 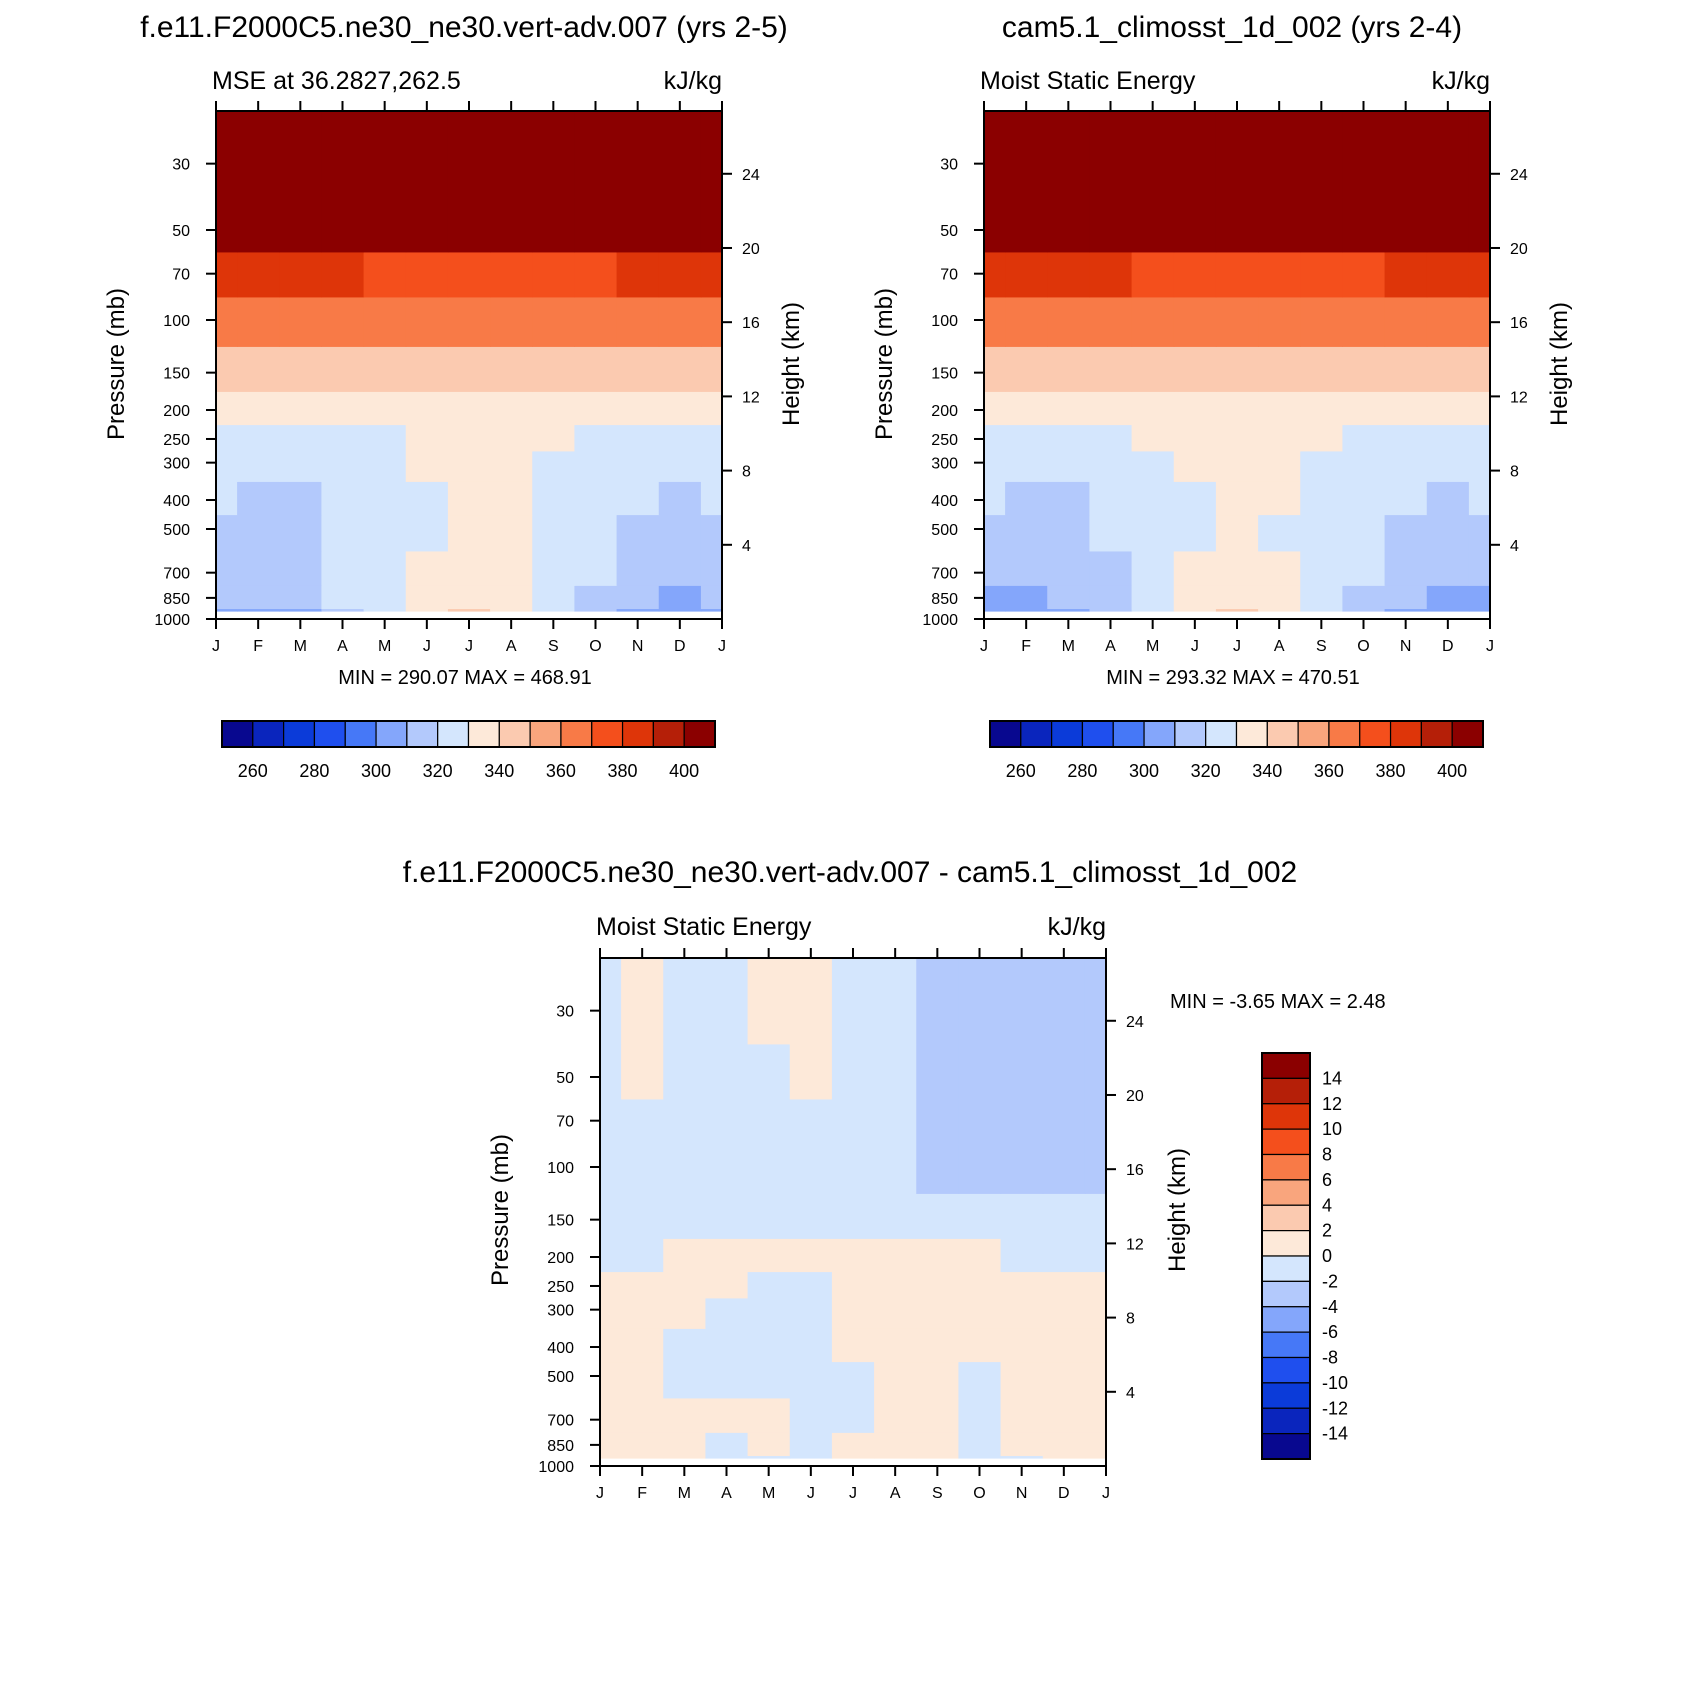 What do you see at coordinates (176, 530) in the screenshot?
I see `y-tick-label: 500` at bounding box center [176, 530].